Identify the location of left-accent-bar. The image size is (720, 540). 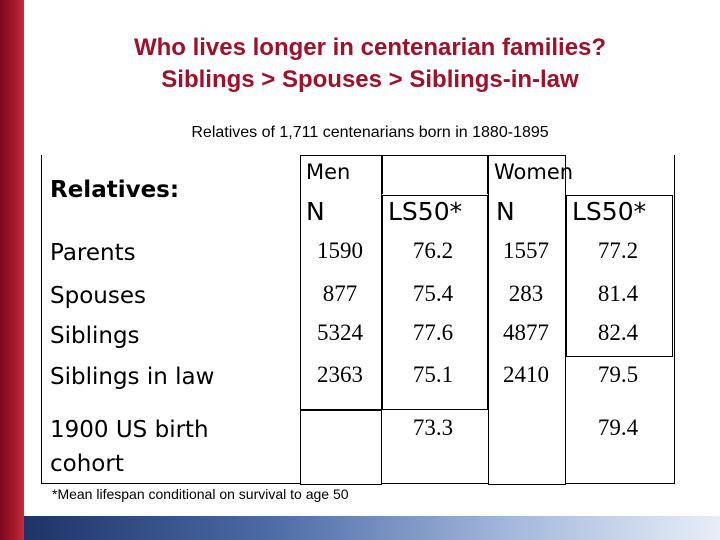
(12, 270).